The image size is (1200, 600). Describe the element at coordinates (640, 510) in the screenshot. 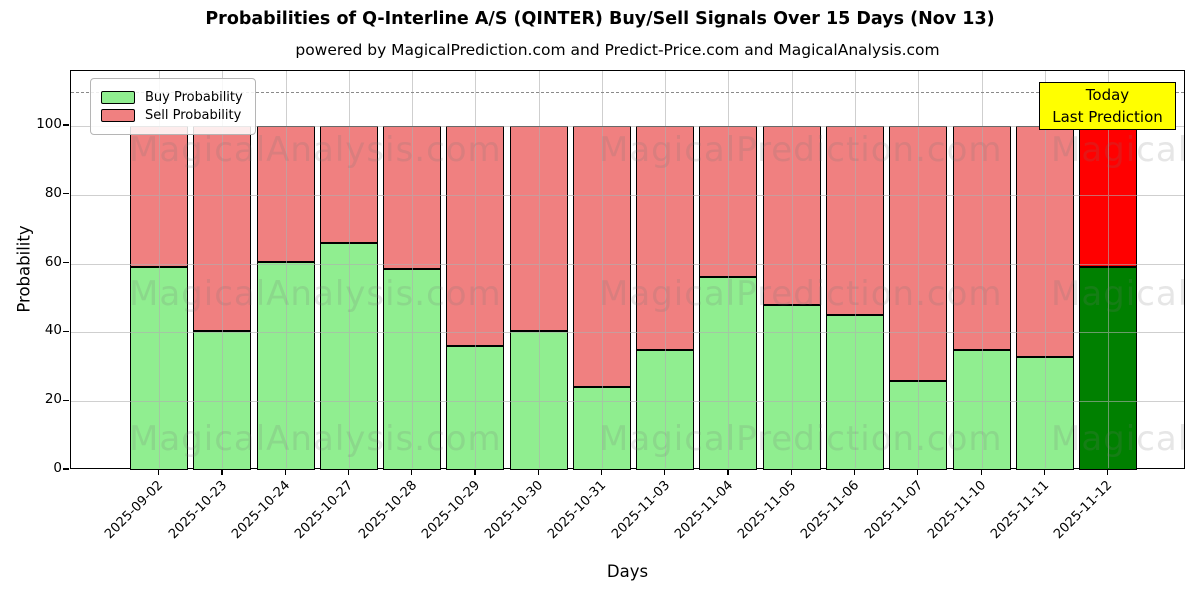

I see `x-tick-label: 2025-11-03` at that location.